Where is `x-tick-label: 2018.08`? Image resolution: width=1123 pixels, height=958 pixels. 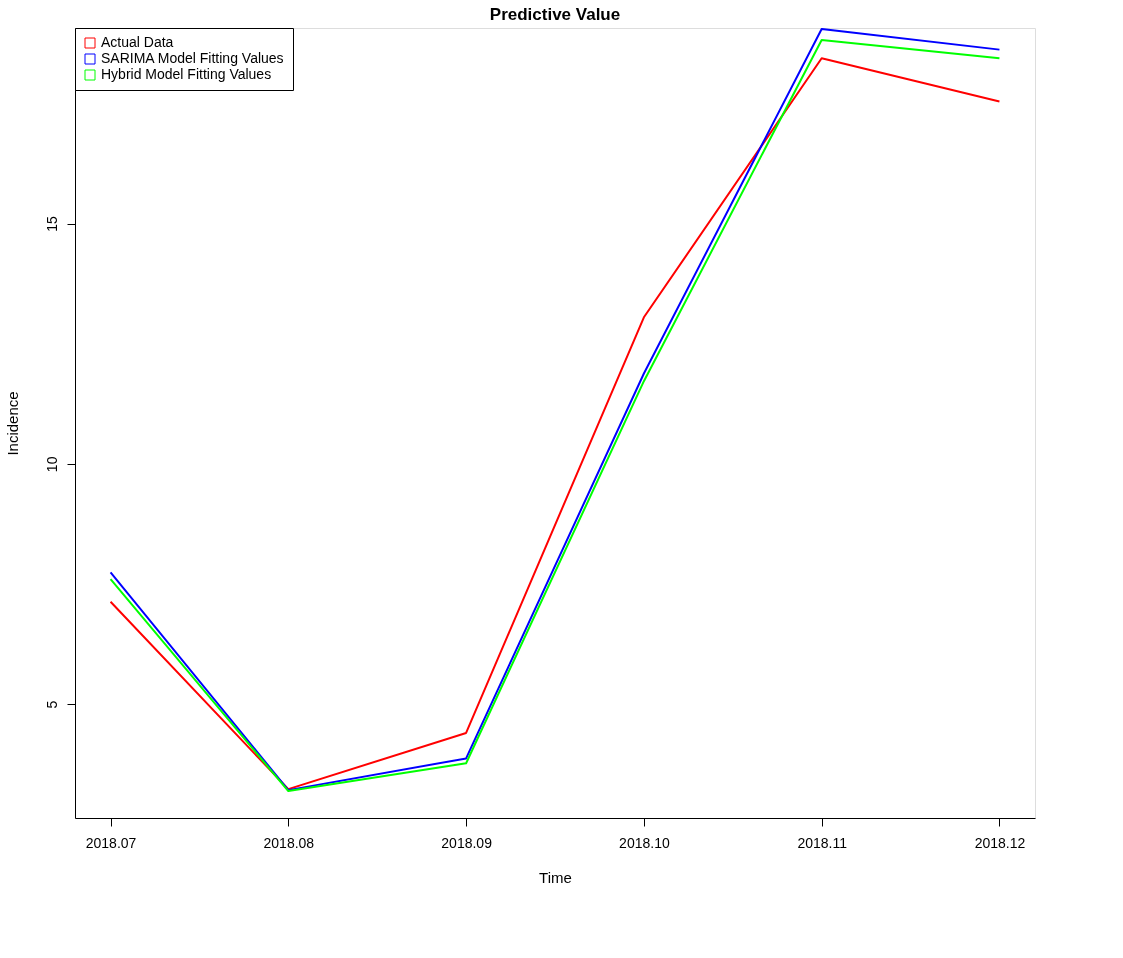 x-tick-label: 2018.08 is located at coordinates (289, 842).